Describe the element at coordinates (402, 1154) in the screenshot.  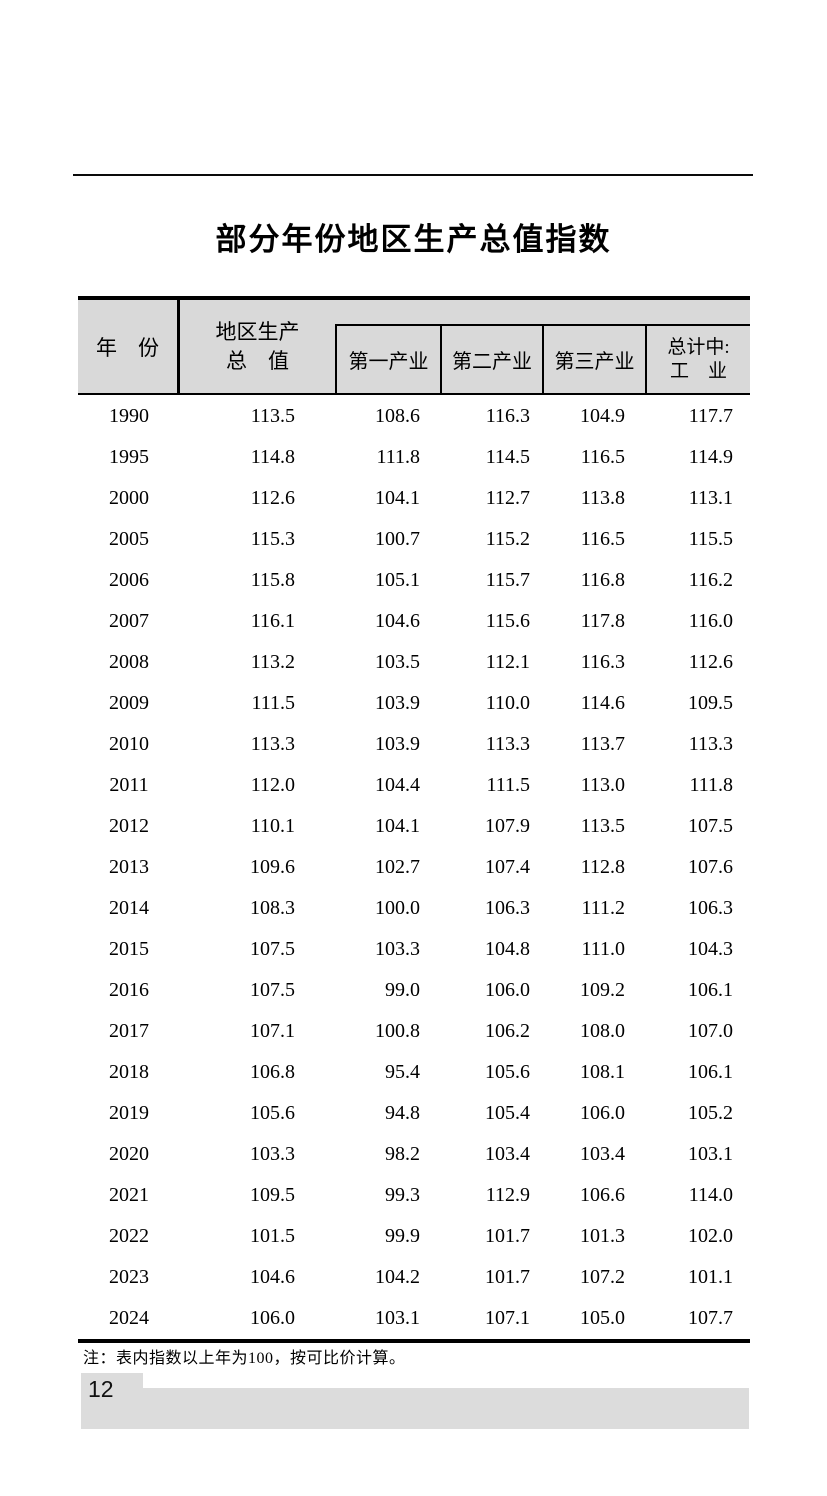
I see `value-cell: 98.2` at that location.